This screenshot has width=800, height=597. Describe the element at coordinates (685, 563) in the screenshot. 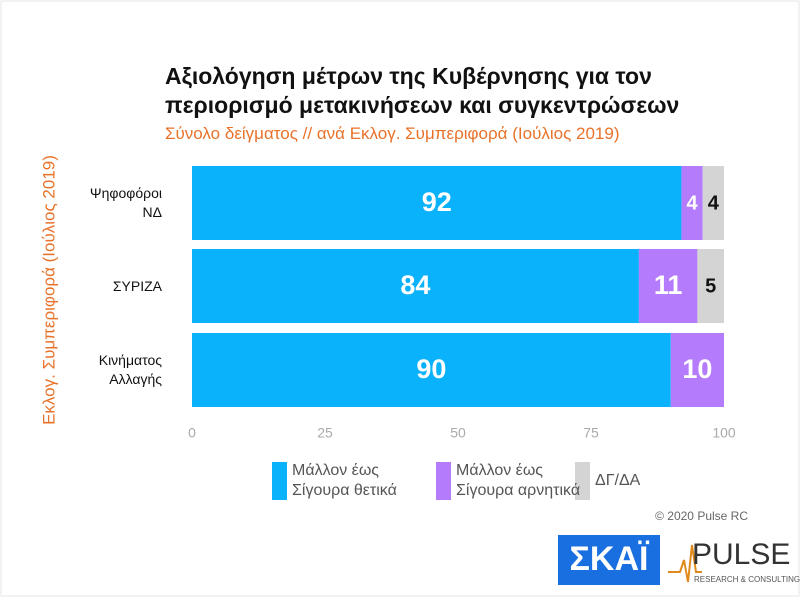

I see `pulse-icon` at that location.